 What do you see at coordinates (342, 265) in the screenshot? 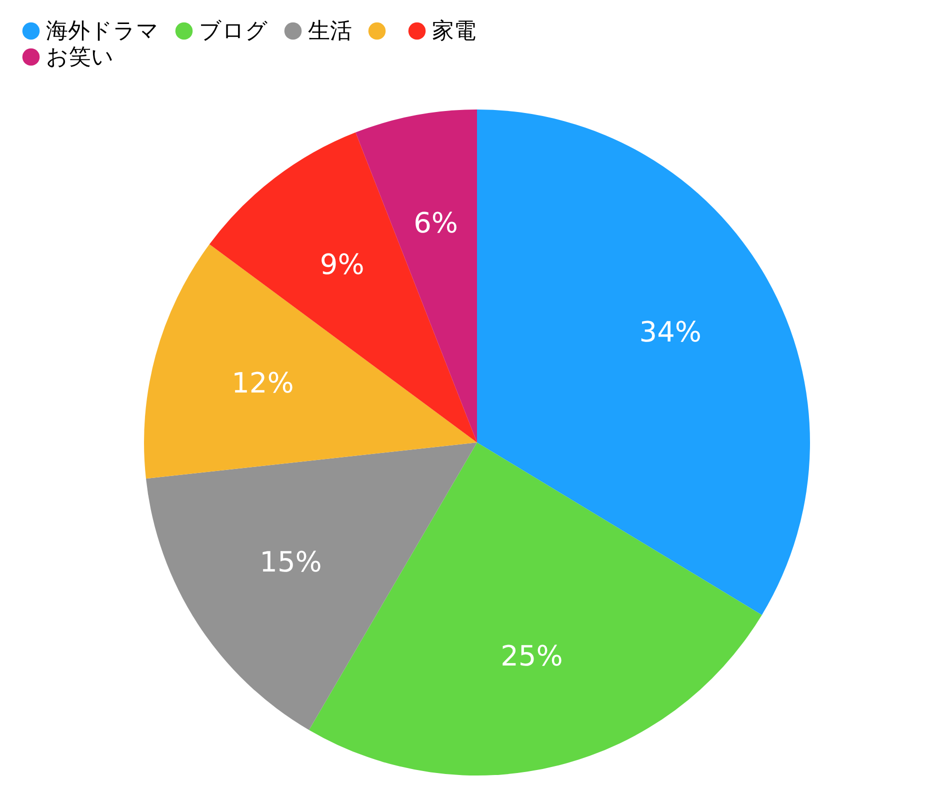
I see `data-label: 9%` at bounding box center [342, 265].